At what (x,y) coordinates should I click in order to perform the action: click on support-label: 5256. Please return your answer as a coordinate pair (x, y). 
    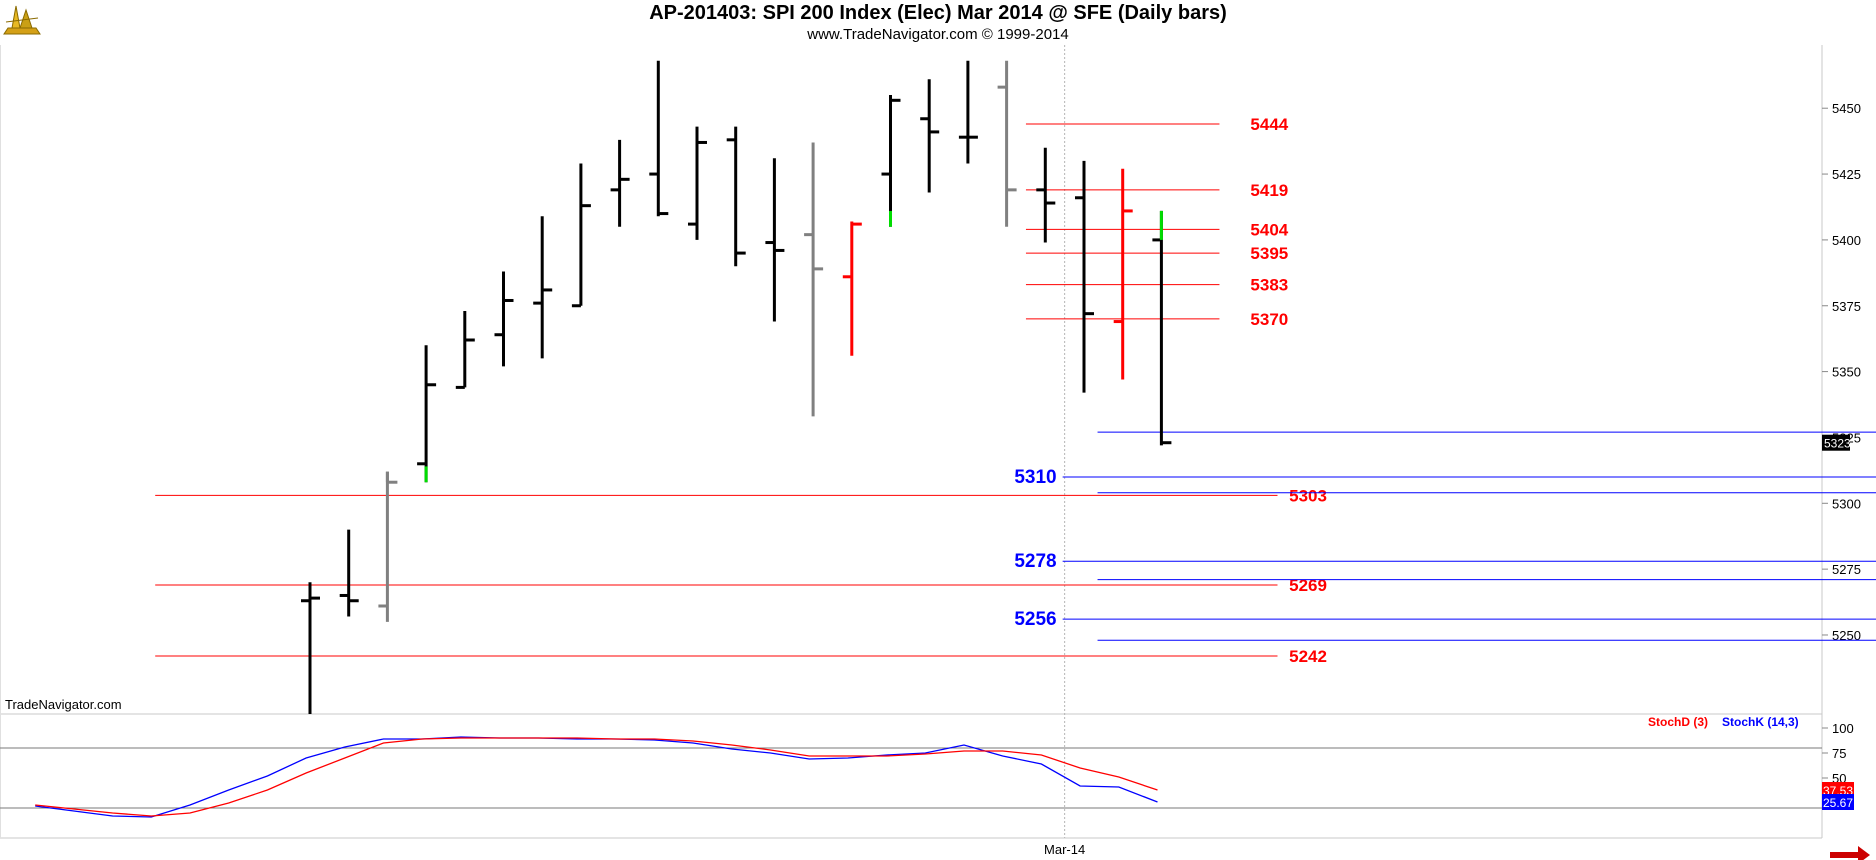
    Looking at the image, I should click on (1035, 619).